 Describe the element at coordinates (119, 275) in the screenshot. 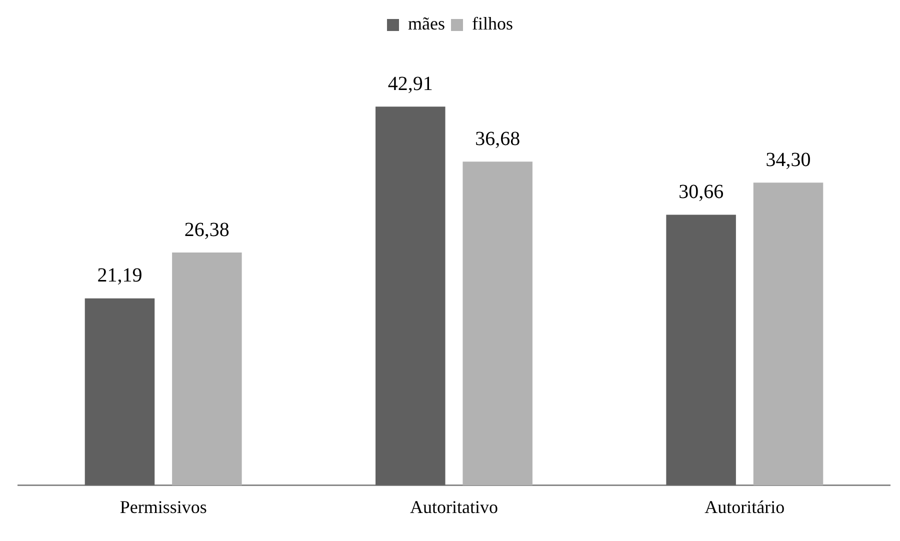

I see `data-label: 21,19` at that location.